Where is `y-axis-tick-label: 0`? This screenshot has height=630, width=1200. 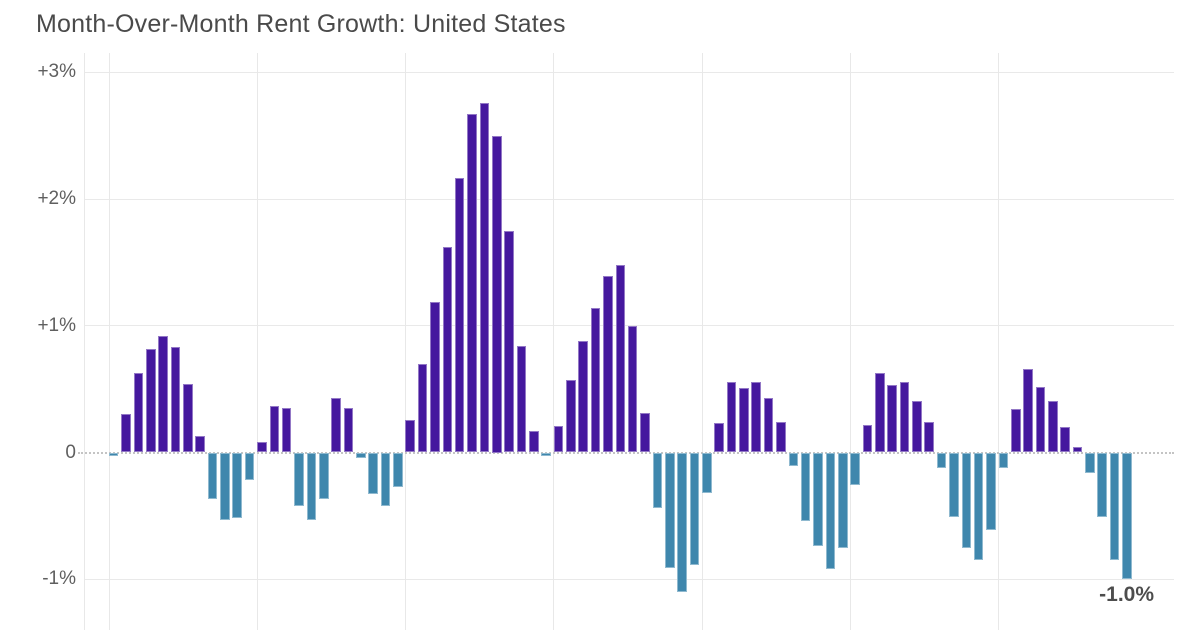 y-axis-tick-label: 0 is located at coordinates (70, 452).